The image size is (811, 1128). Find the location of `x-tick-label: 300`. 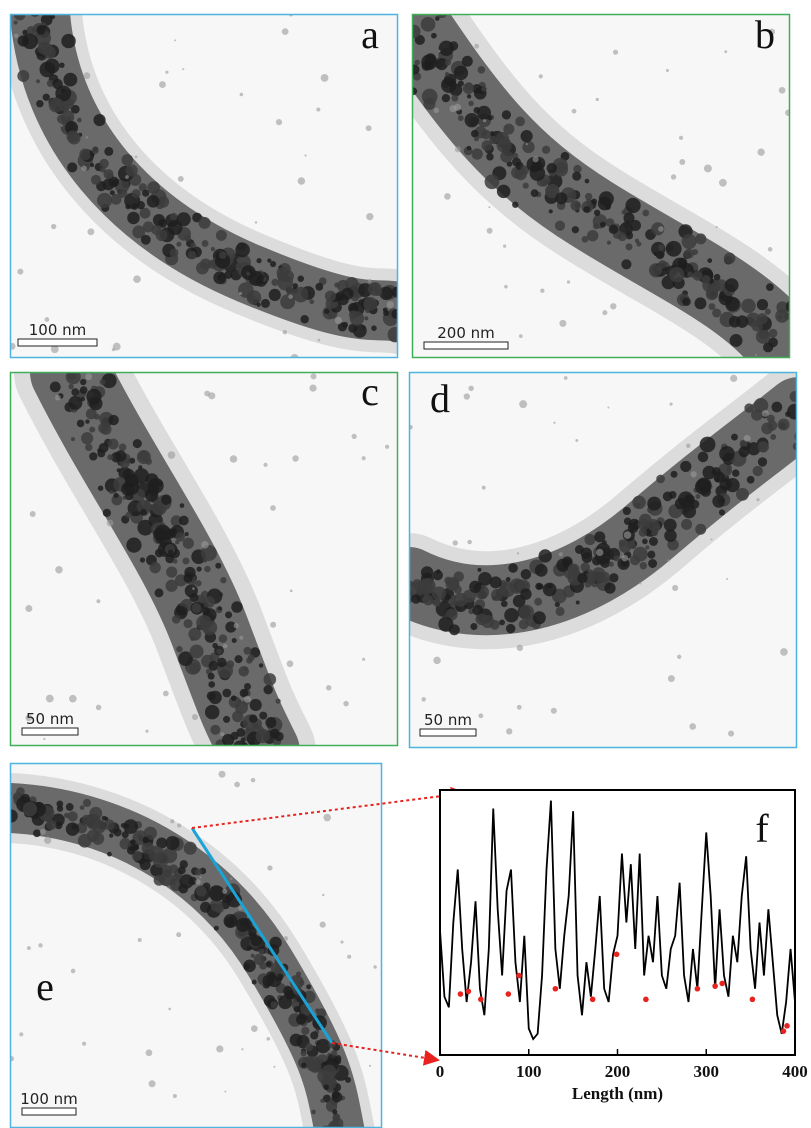

x-tick-label: 300 is located at coordinates (707, 1071).